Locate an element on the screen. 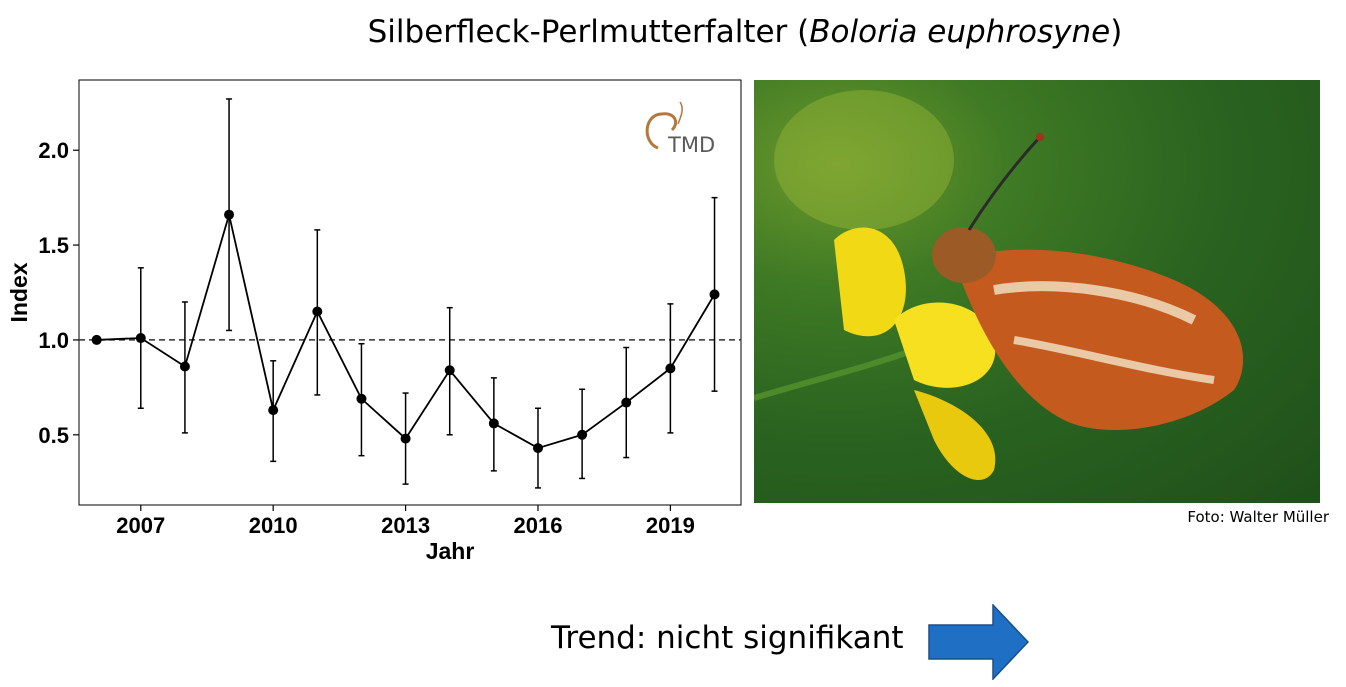 This screenshot has height=687, width=1346. x-axis-label: Jahr is located at coordinates (450, 551).